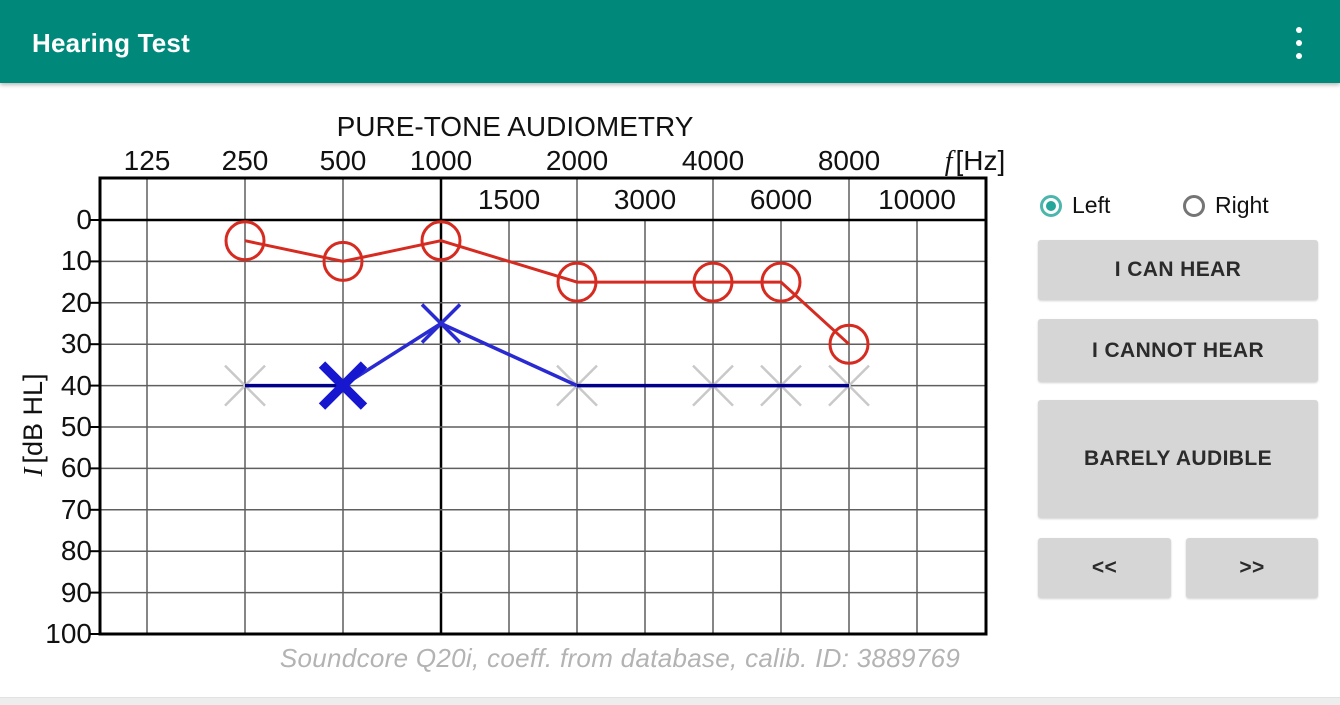 This screenshot has width=1340, height=705. Describe the element at coordinates (76, 592) in the screenshot. I see `y-tick-90: 90` at that location.